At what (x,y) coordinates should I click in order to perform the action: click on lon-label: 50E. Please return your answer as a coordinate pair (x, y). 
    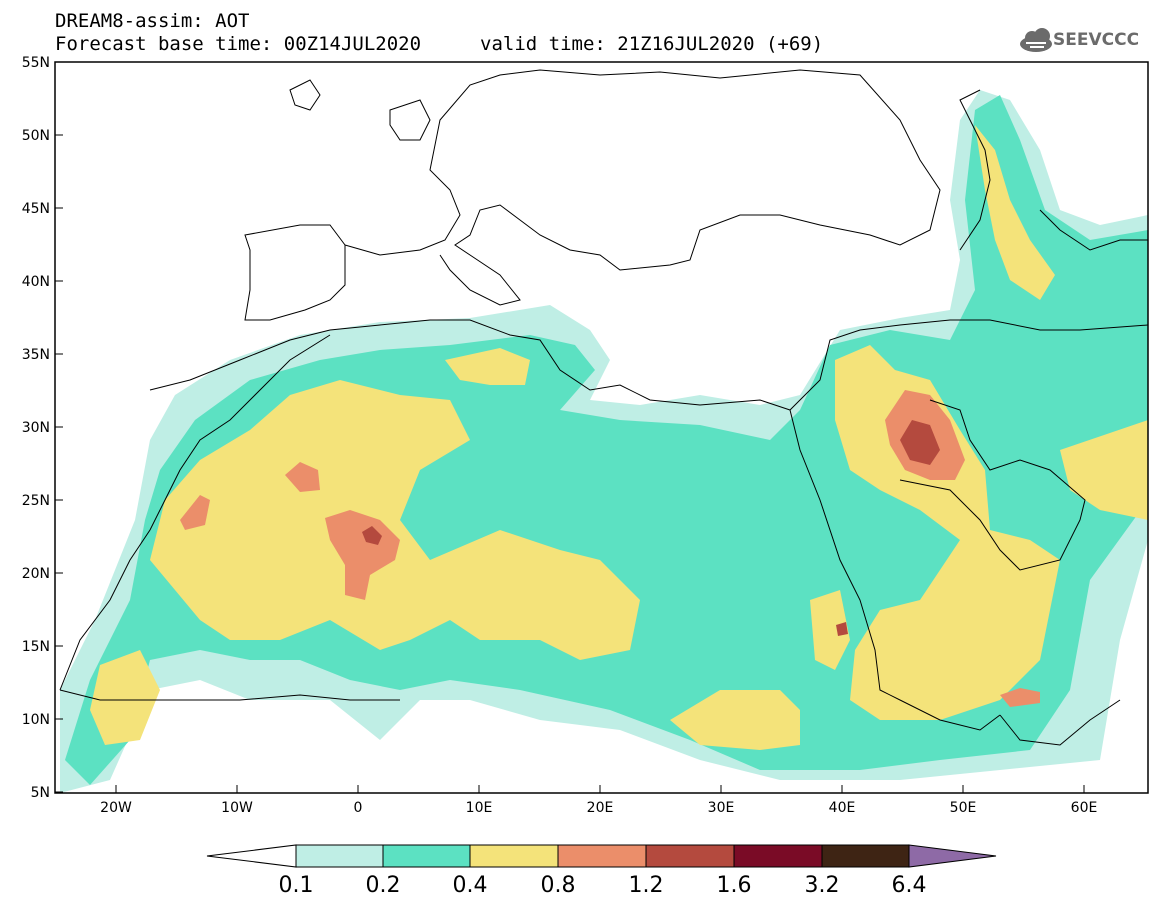
    Looking at the image, I should click on (963, 808).